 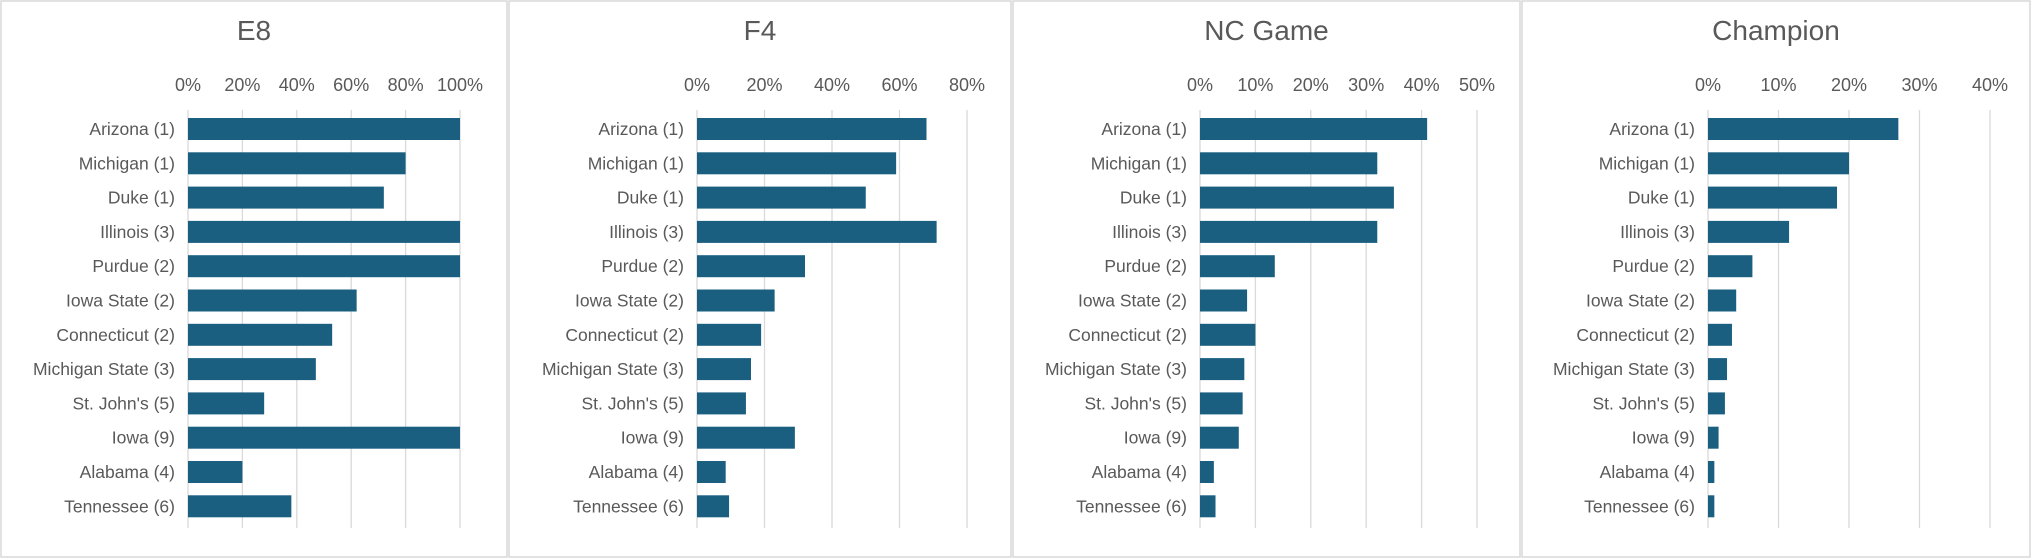 I want to click on chart-title: NC Game, so click(x=1266, y=30).